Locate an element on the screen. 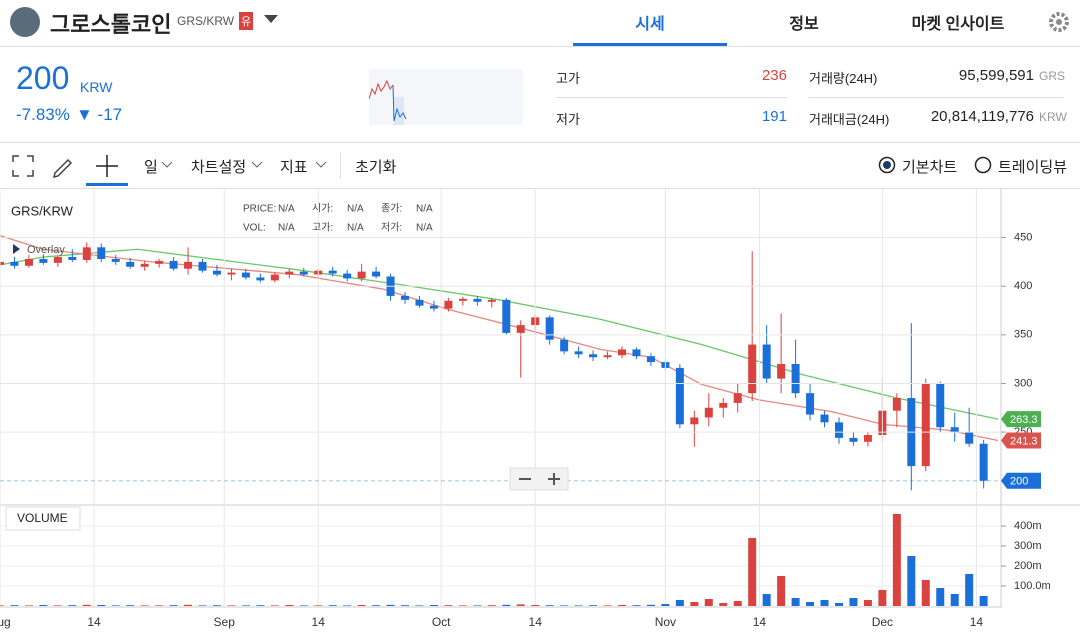  sparkline is located at coordinates (446, 97).